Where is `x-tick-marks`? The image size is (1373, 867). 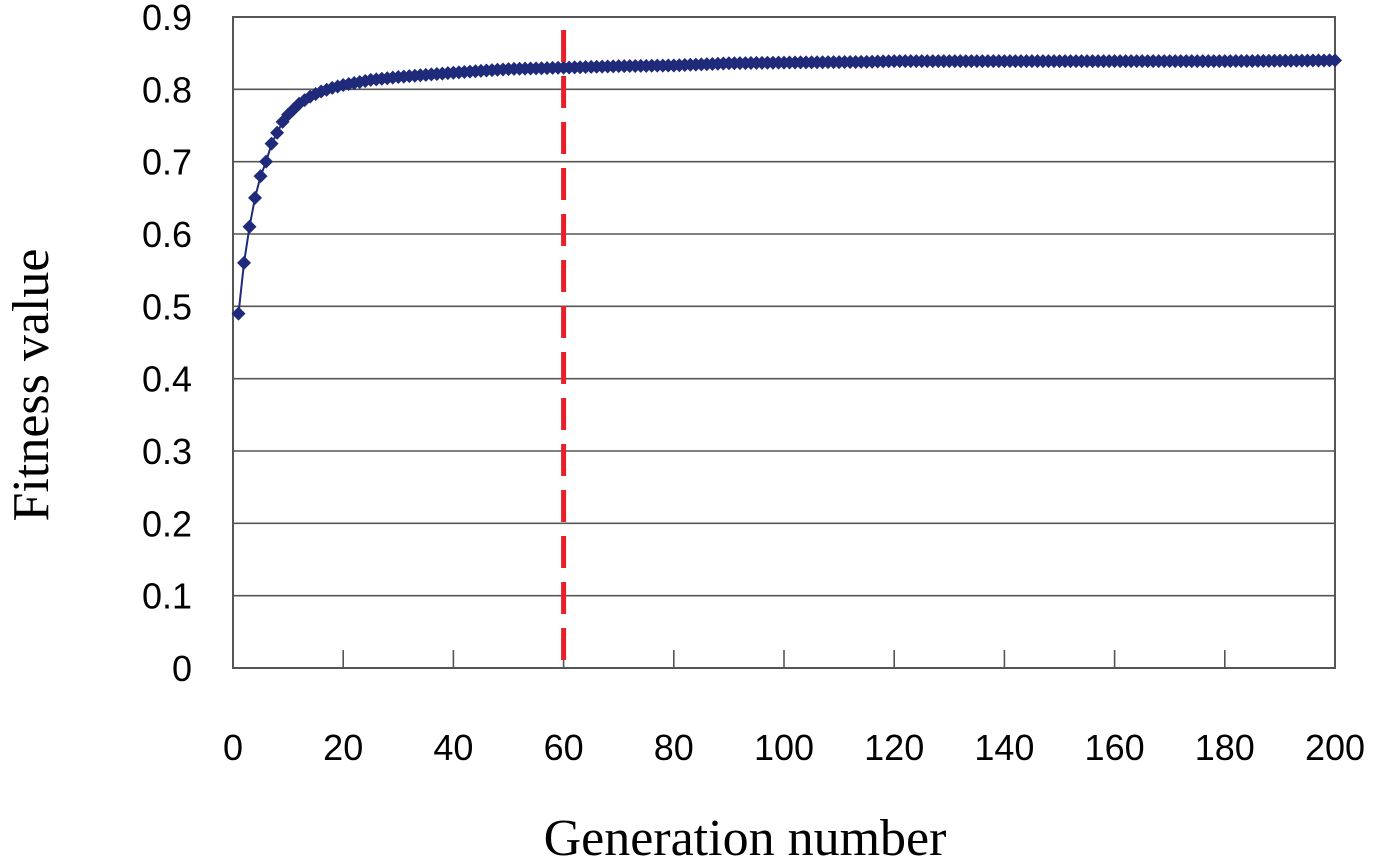
x-tick-marks is located at coordinates (784, 659).